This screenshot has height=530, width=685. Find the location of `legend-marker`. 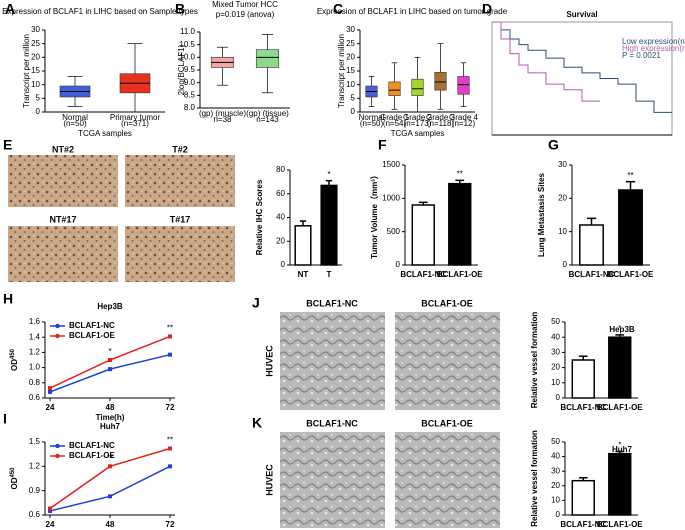

legend-marker is located at coordinates (57, 326).